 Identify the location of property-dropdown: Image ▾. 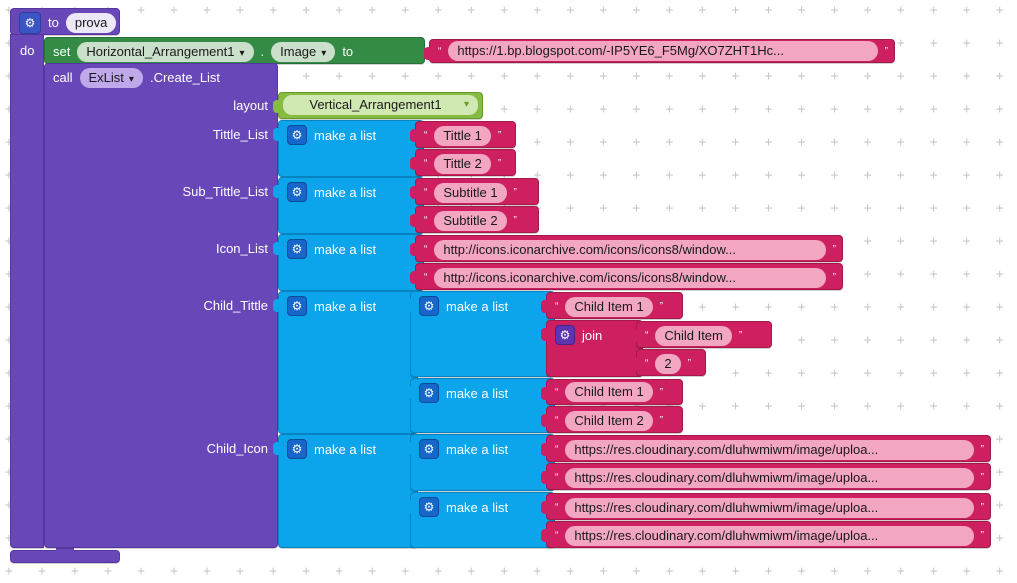
(303, 51).